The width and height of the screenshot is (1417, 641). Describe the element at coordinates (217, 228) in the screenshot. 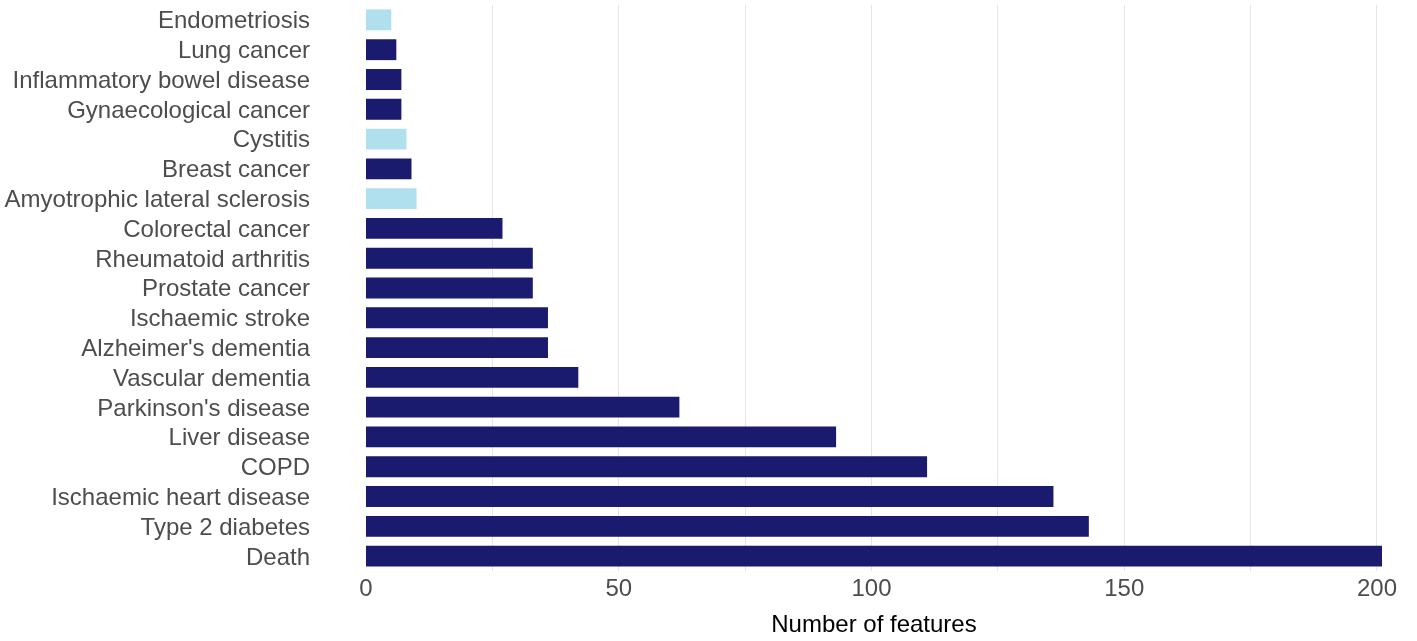

I see `y-tick-label: Colorectal cancer` at that location.